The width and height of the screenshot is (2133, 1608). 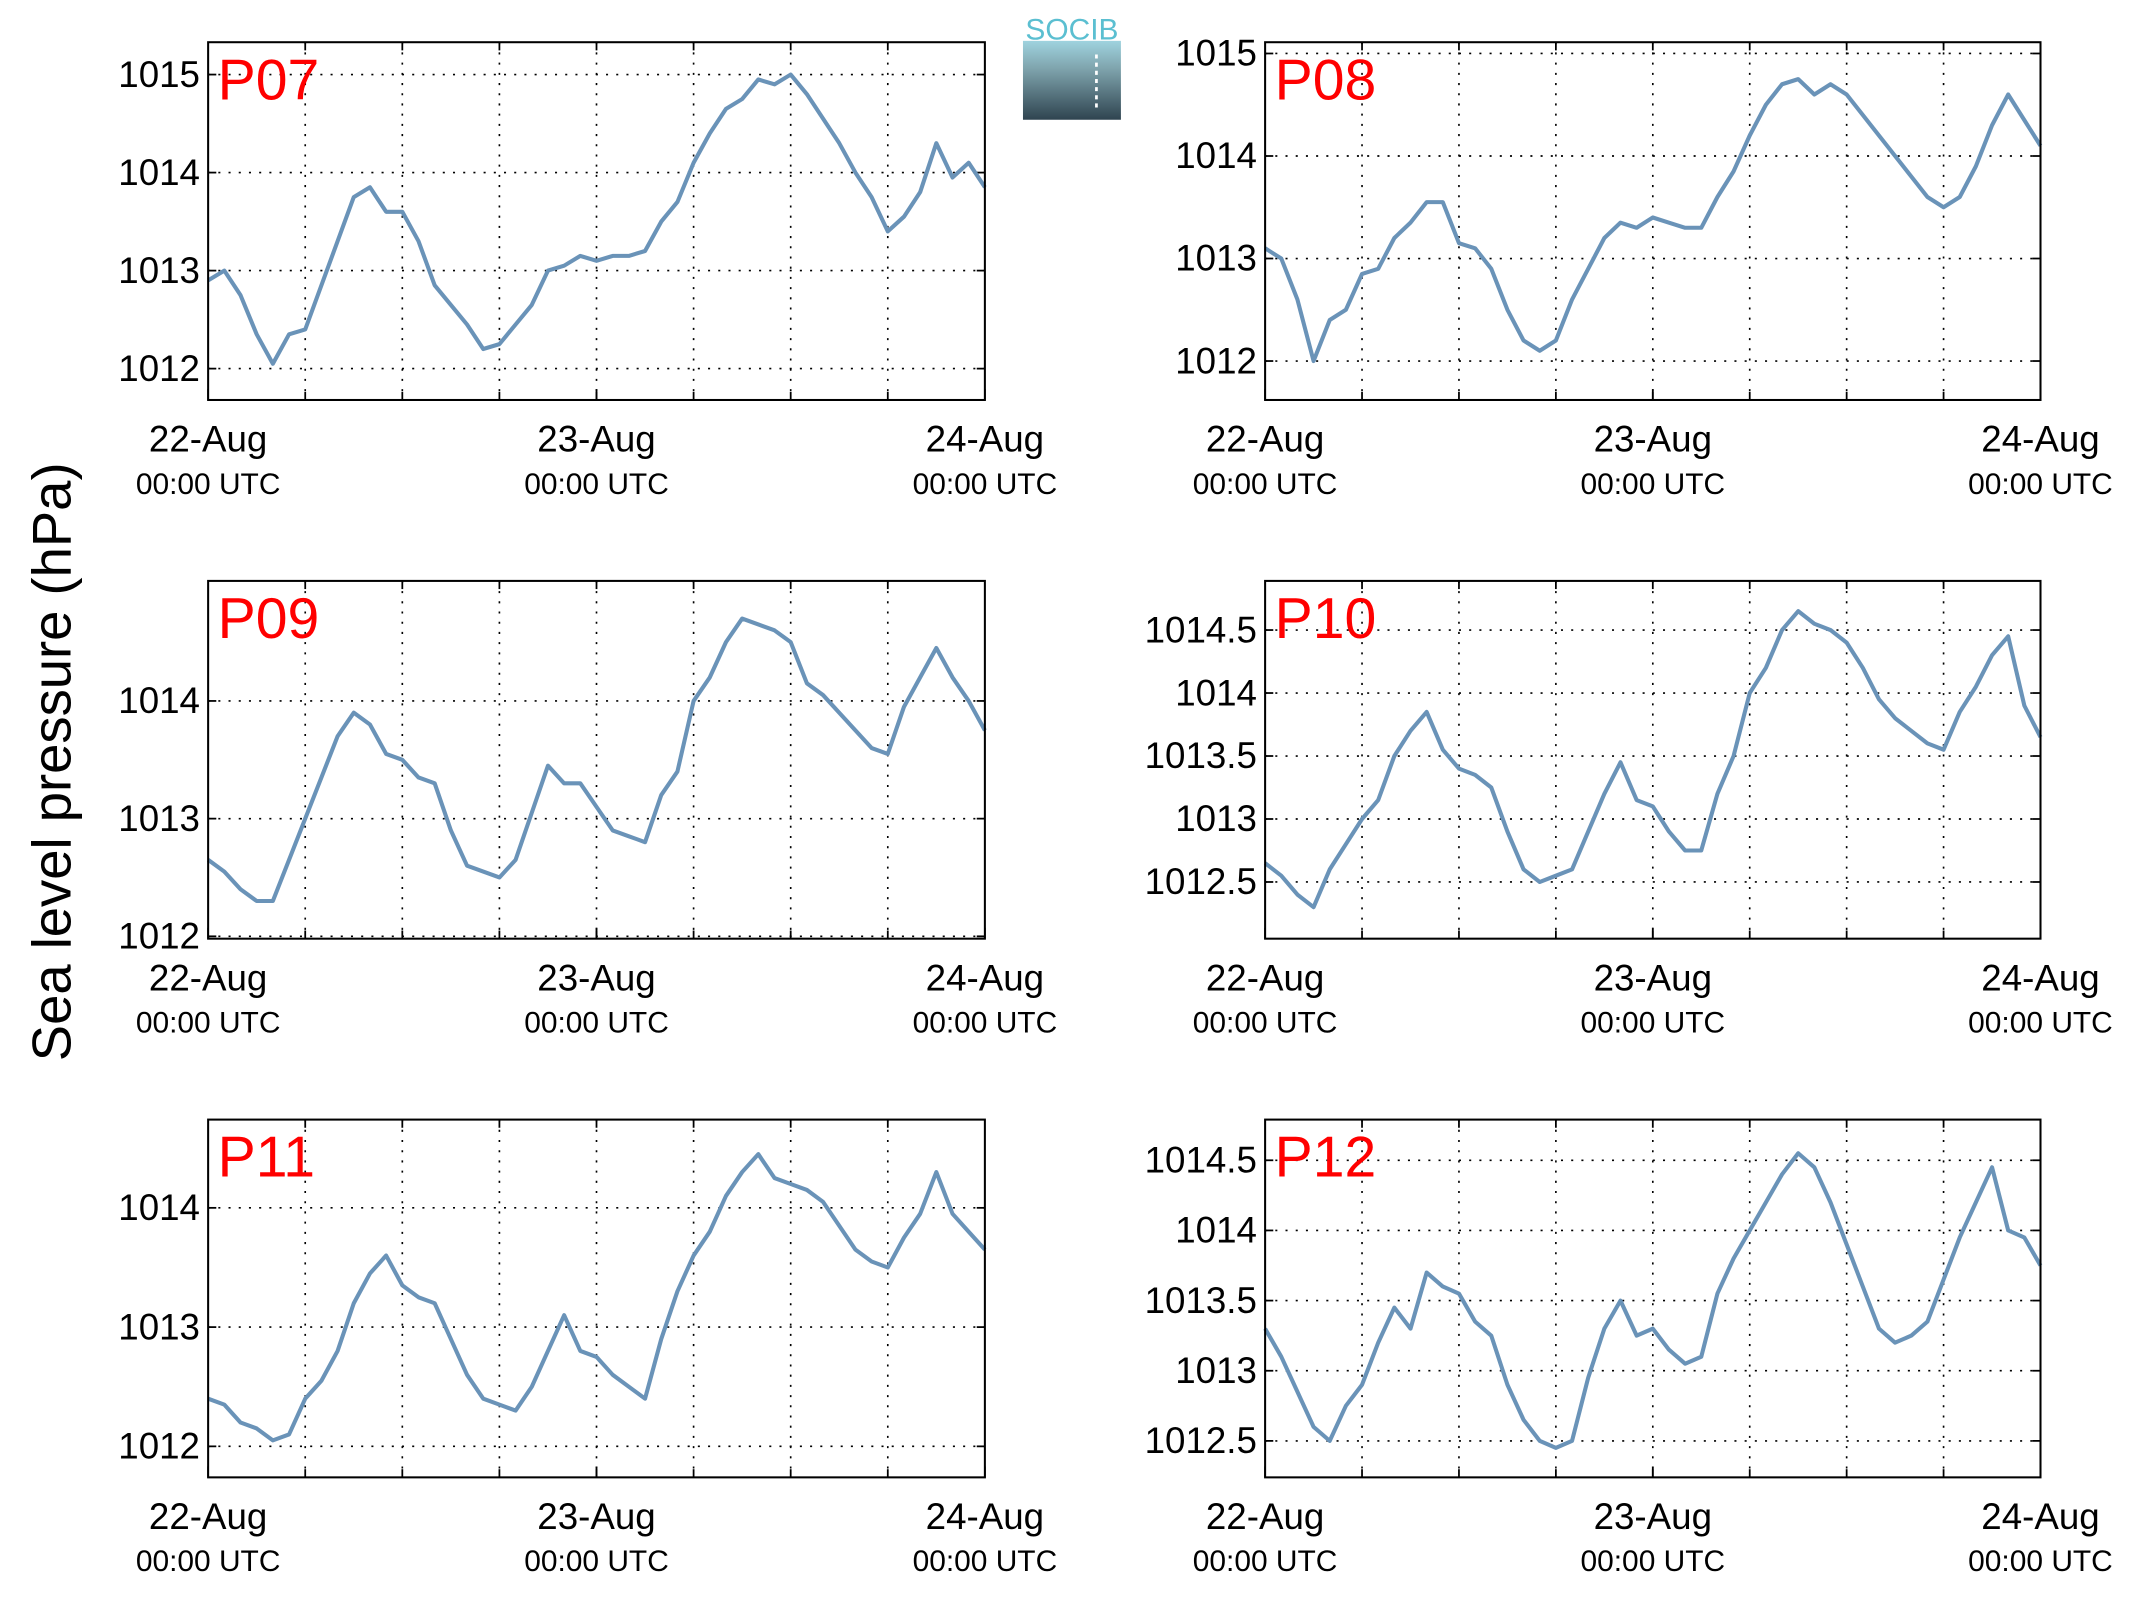 What do you see at coordinates (1326, 80) in the screenshot?
I see `panel-title: P08` at bounding box center [1326, 80].